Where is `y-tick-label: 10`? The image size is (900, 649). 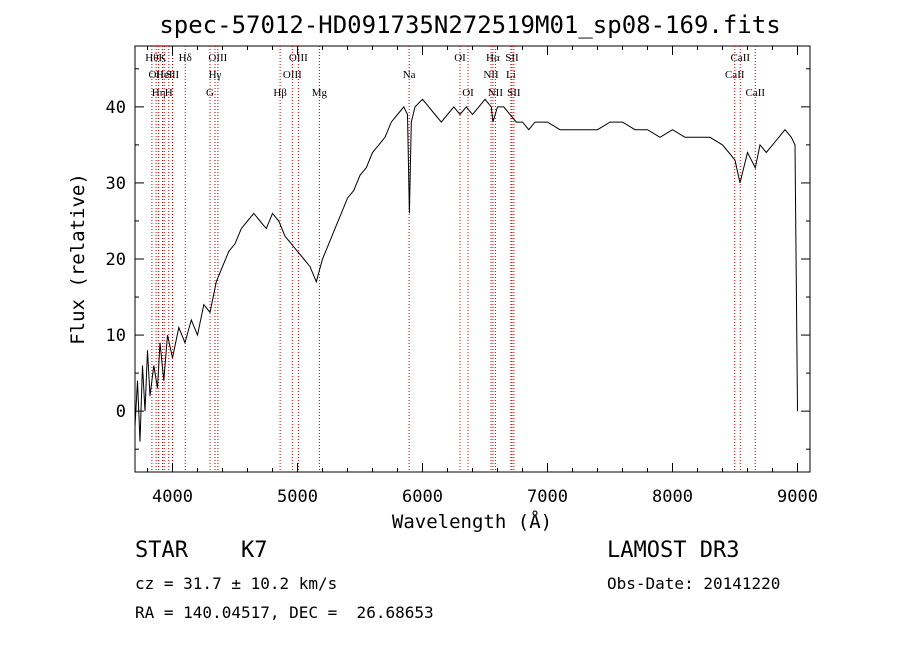 y-tick-label: 10 is located at coordinates (116, 336).